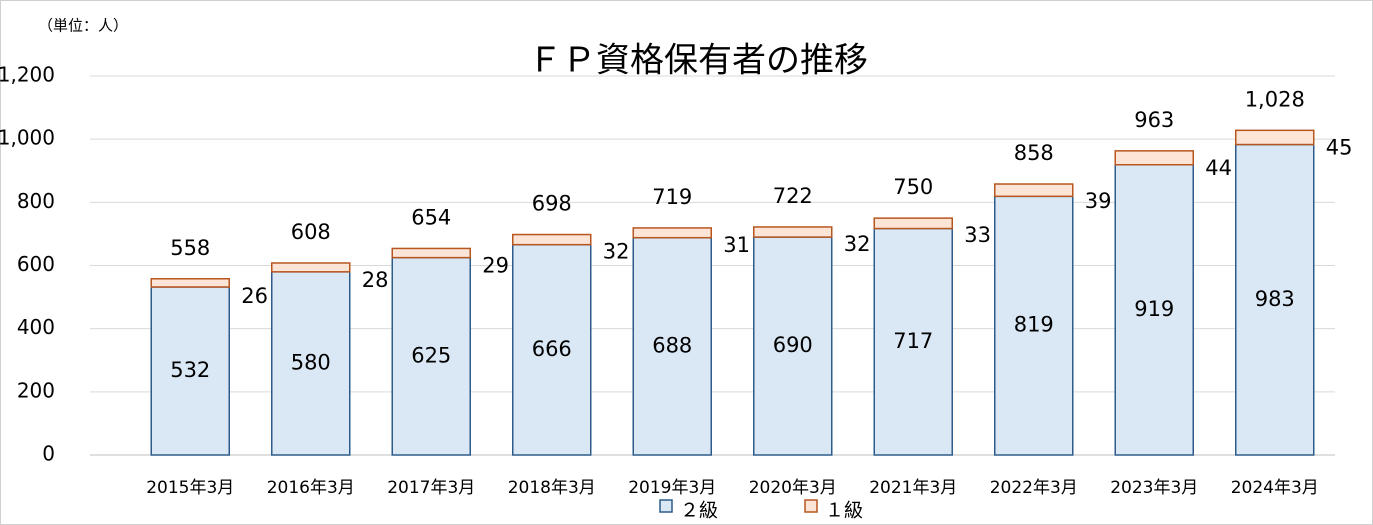  Describe the element at coordinates (552, 488) in the screenshot. I see `x-tick-label: 2018年3月` at that location.